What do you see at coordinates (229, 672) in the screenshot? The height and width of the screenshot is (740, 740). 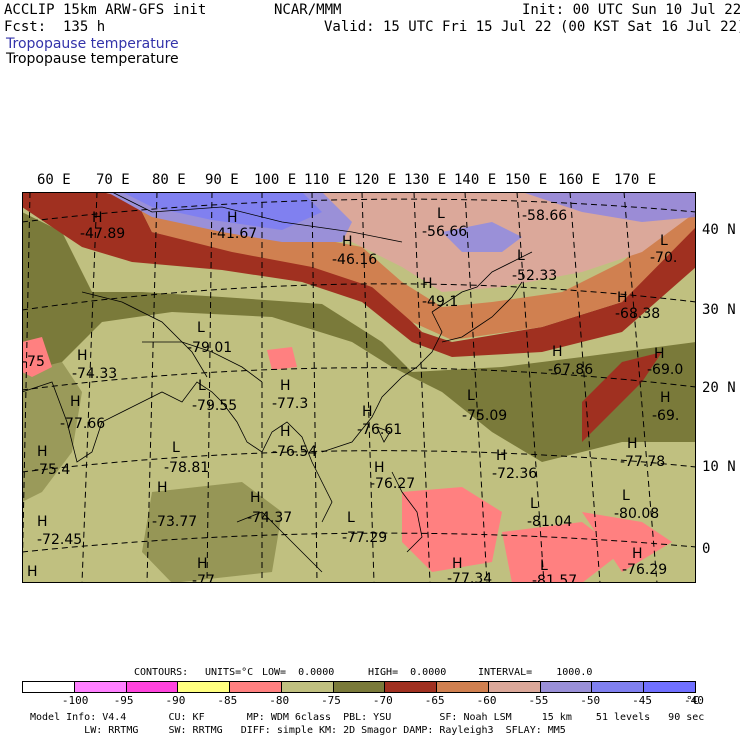 I see `units-label: UNITS=°C` at bounding box center [229, 672].